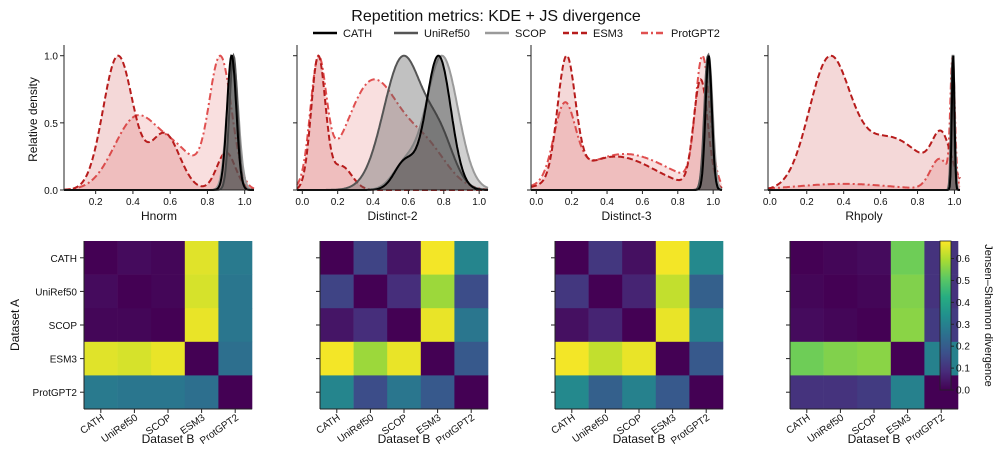  Describe the element at coordinates (536, 202) in the screenshot. I see `x-tick-label: 0.0` at that location.